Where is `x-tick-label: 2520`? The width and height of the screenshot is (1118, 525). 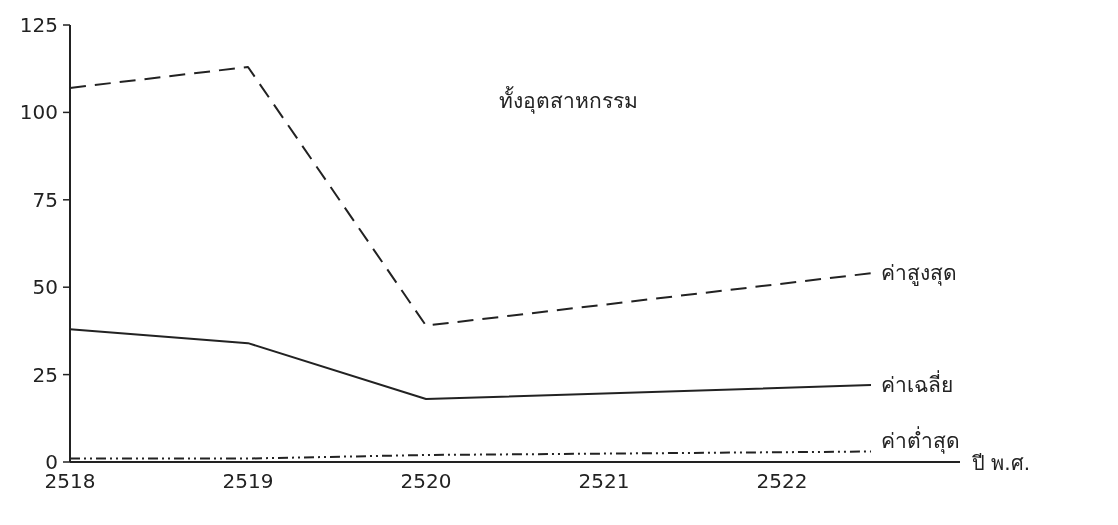 x-tick-label: 2520 is located at coordinates (426, 481).